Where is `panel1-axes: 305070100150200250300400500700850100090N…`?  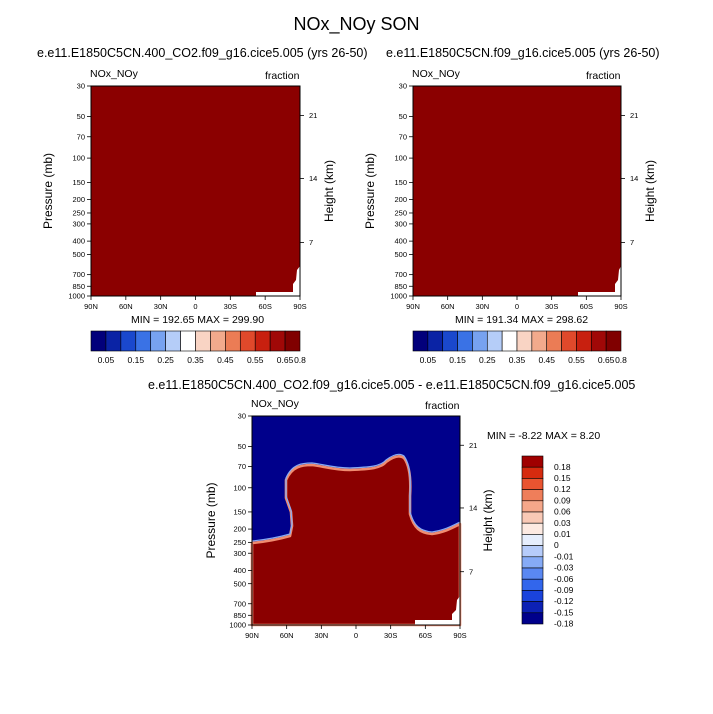 panel1-axes: 305070100150200250300400500700850100090N… is located at coordinates (188, 196).